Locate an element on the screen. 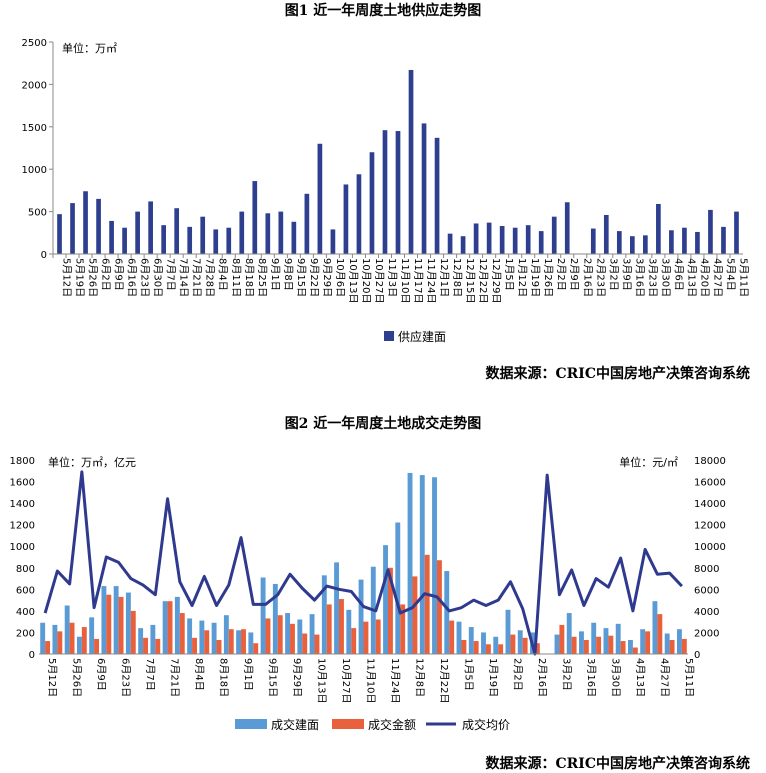 This screenshot has height=773, width=766. chart2-source: 数据来源：CRIC中国房地产决策咨询系统 is located at coordinates (618, 763).